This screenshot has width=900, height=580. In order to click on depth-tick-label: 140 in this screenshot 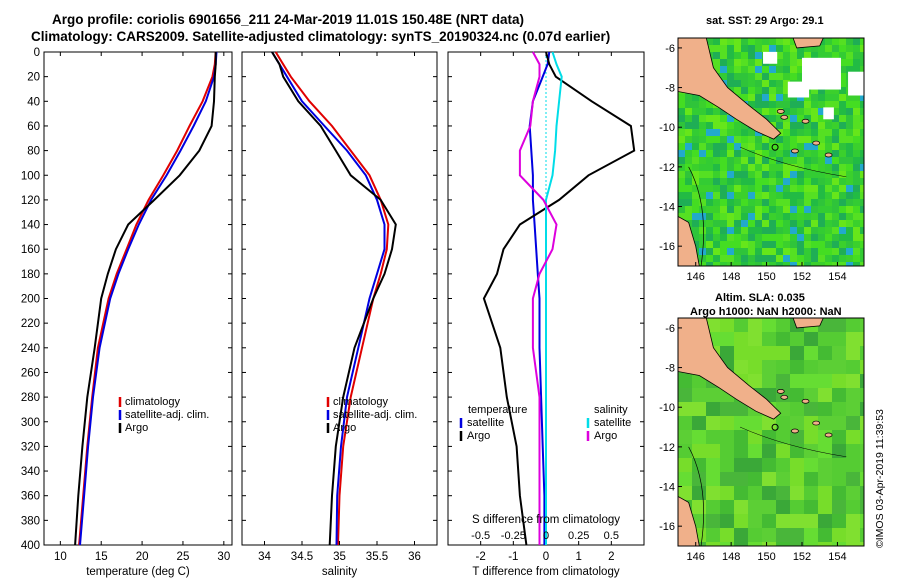, I will do `click(30, 226)`.